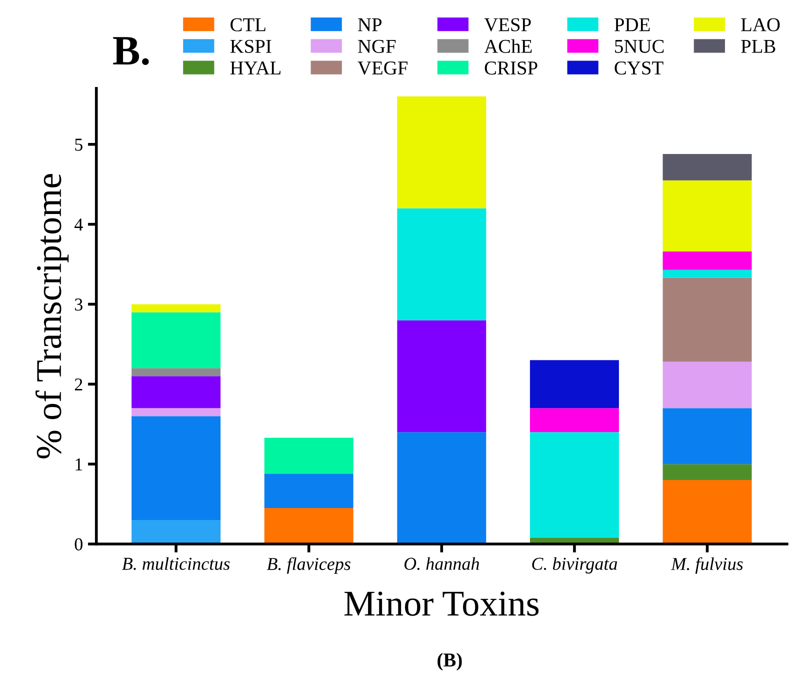 The image size is (803, 680). What do you see at coordinates (78, 144) in the screenshot?
I see `y-tick-label: 5` at bounding box center [78, 144].